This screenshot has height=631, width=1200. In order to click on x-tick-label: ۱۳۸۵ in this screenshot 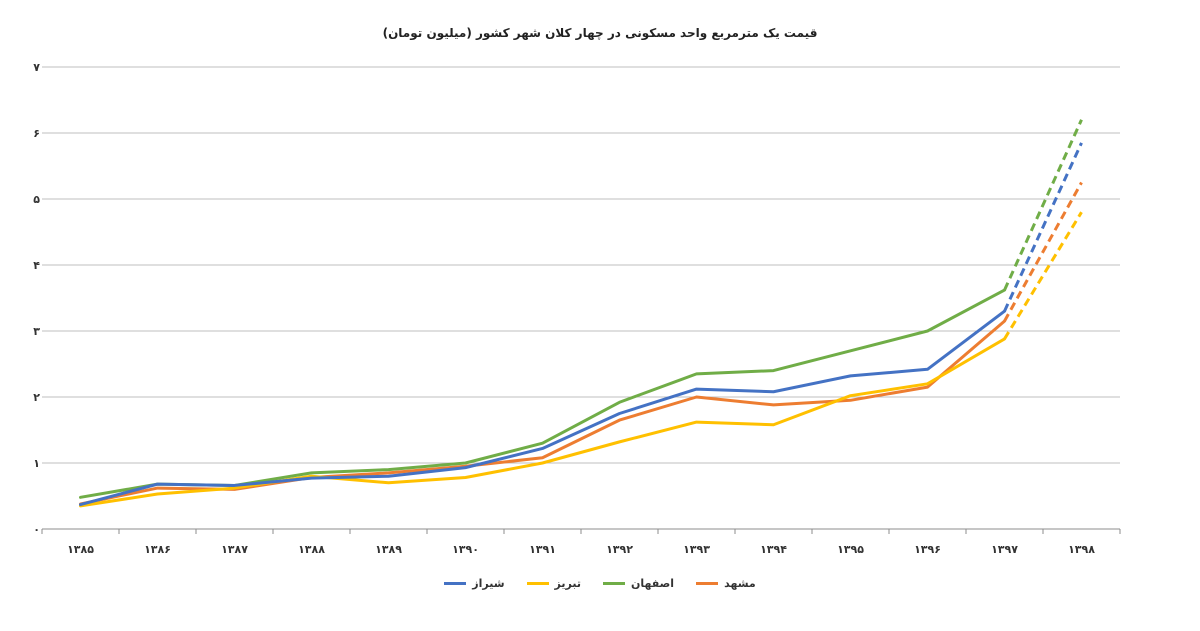, I will do `click(80, 549)`.